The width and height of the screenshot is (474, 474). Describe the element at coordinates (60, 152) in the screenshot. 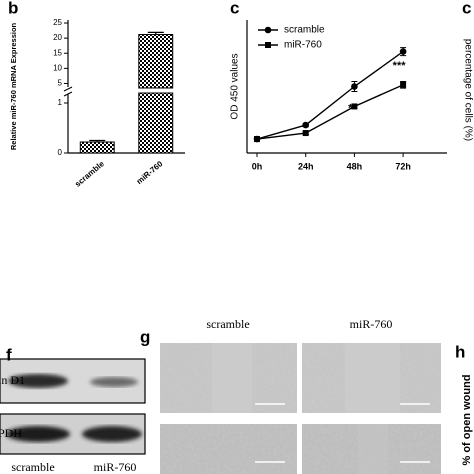

I see `y-tick-label: 0` at that location.